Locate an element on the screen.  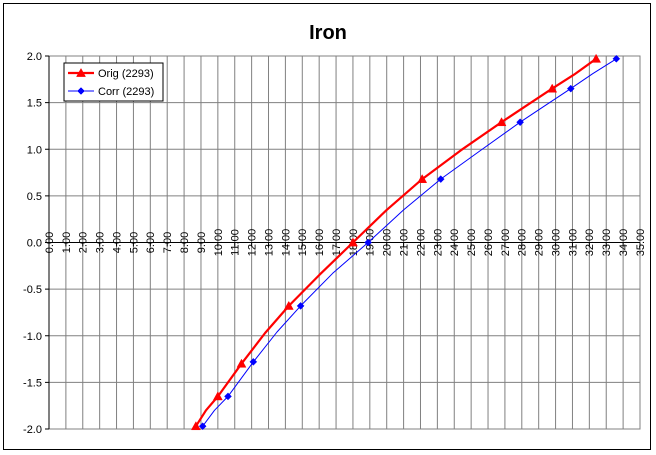
x-tick-label: 27.00 is located at coordinates (506, 243).